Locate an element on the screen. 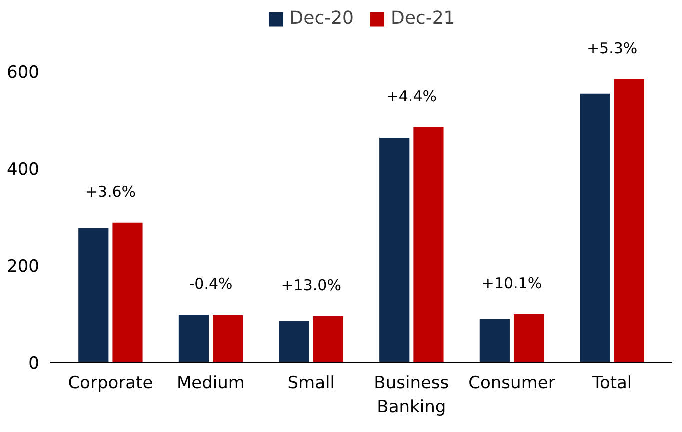 The height and width of the screenshot is (432, 682). y-tick-label: 200 is located at coordinates (23, 267).